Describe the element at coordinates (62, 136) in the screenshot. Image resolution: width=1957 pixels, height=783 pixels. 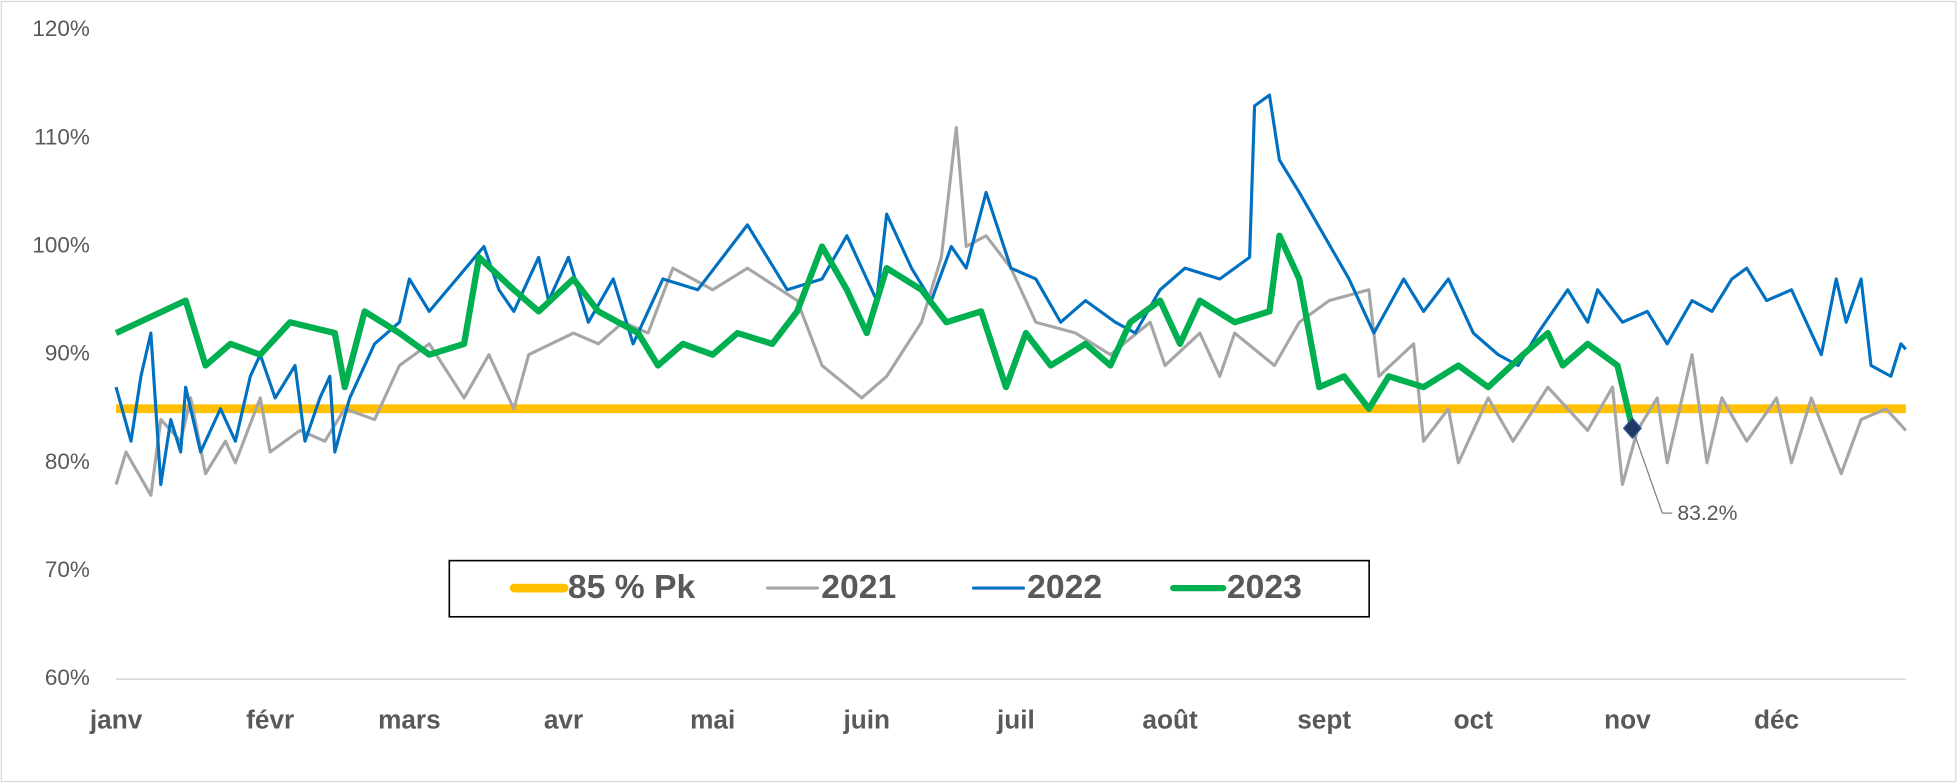
I see `y-tick-label: 110%` at that location.